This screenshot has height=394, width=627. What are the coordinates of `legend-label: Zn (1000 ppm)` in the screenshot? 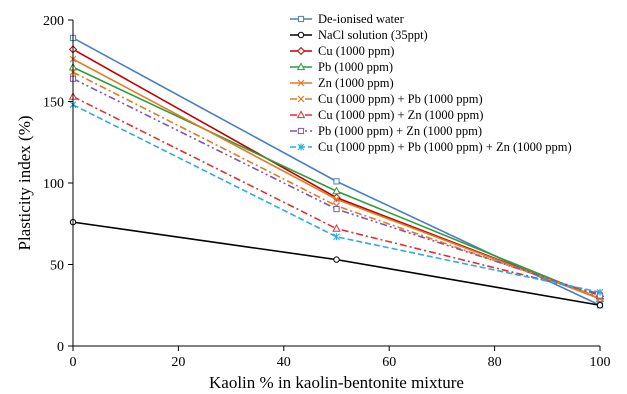 It's located at (356, 83).